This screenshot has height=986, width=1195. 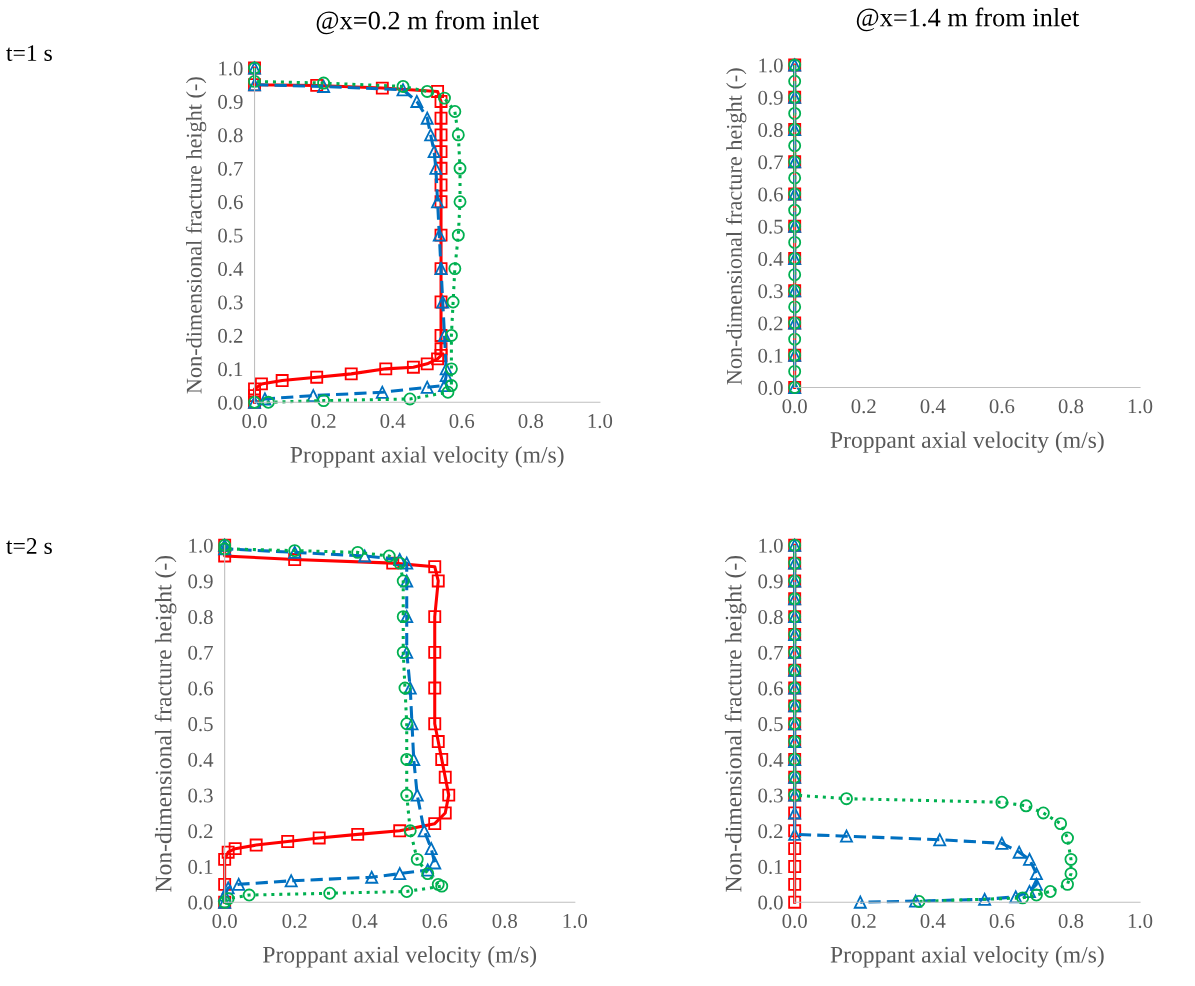 I want to click on y-tick-label: 0.1, so click(x=200, y=867).